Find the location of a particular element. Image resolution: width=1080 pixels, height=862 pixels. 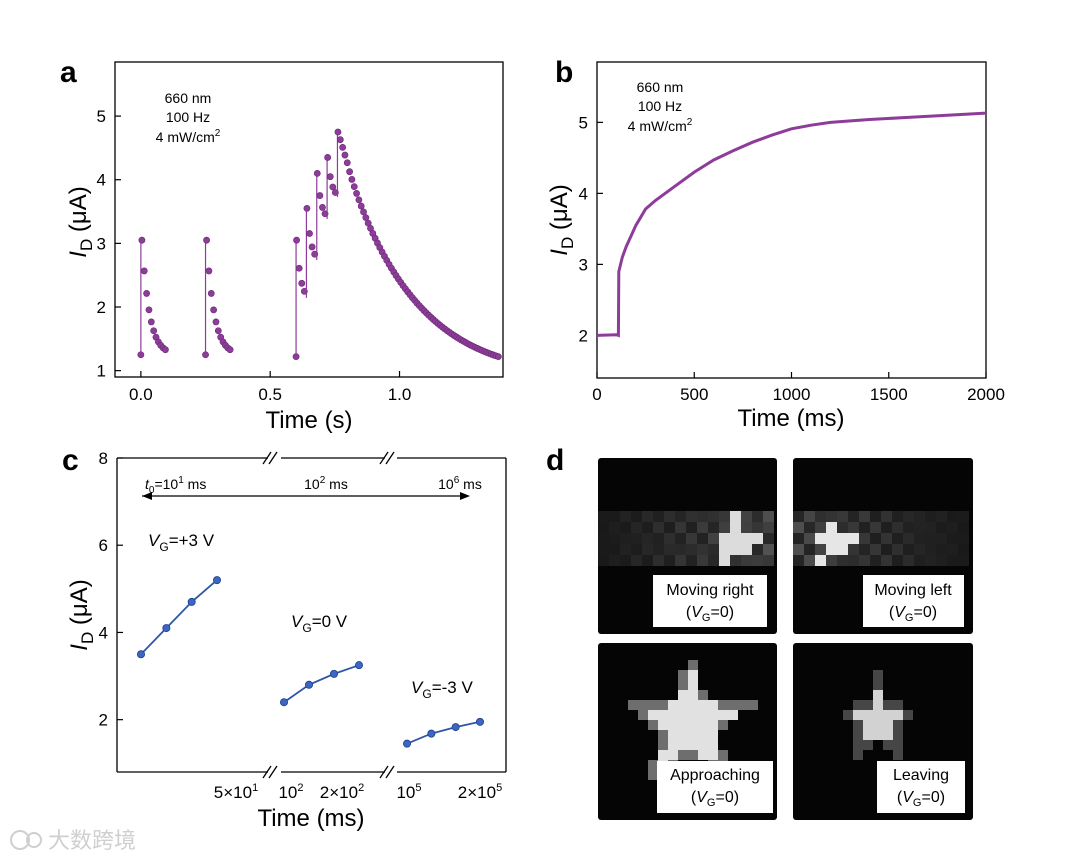

y-tick-label-c-2: 6 is located at coordinates (103, 545).